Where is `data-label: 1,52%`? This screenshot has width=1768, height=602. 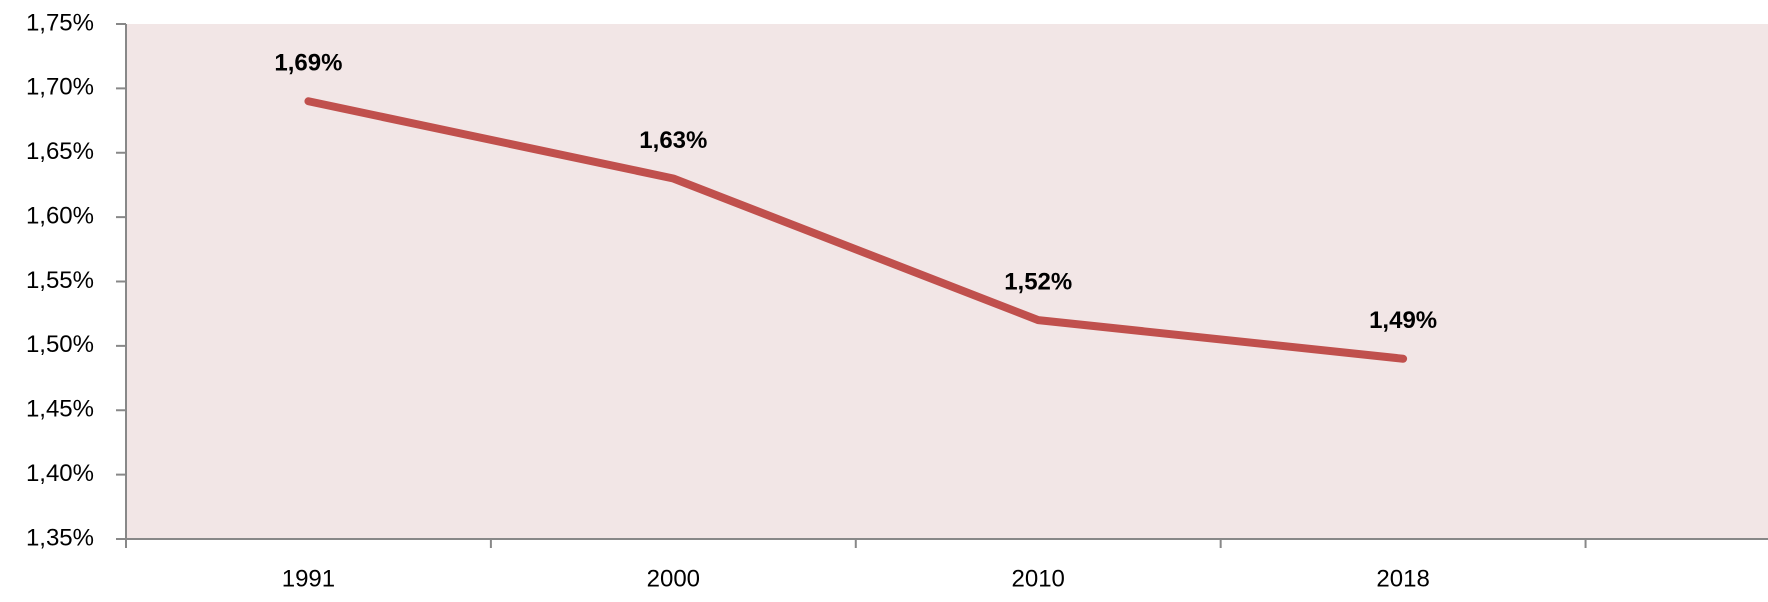 data-label: 1,52% is located at coordinates (1038, 281).